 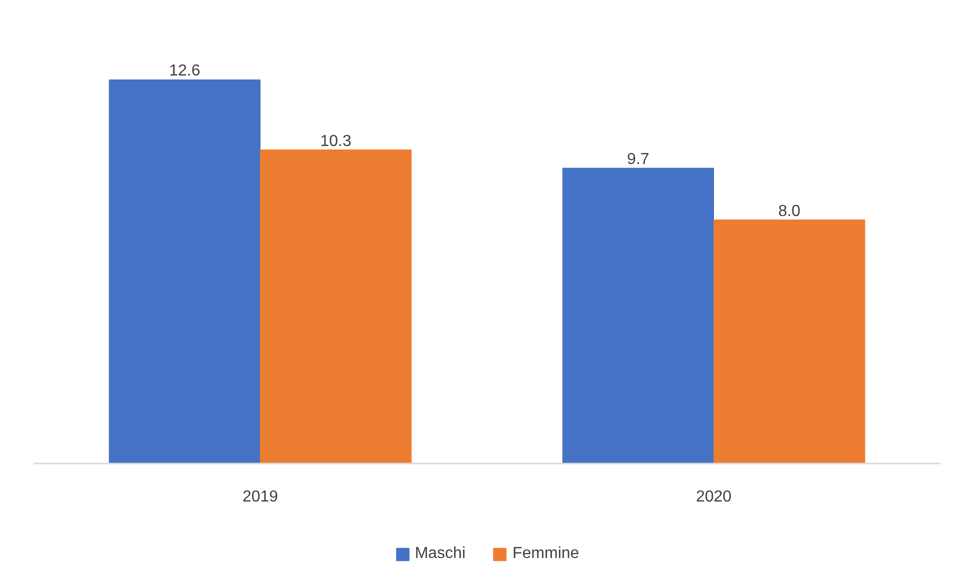 I want to click on data-label: 8.0, so click(x=789, y=211).